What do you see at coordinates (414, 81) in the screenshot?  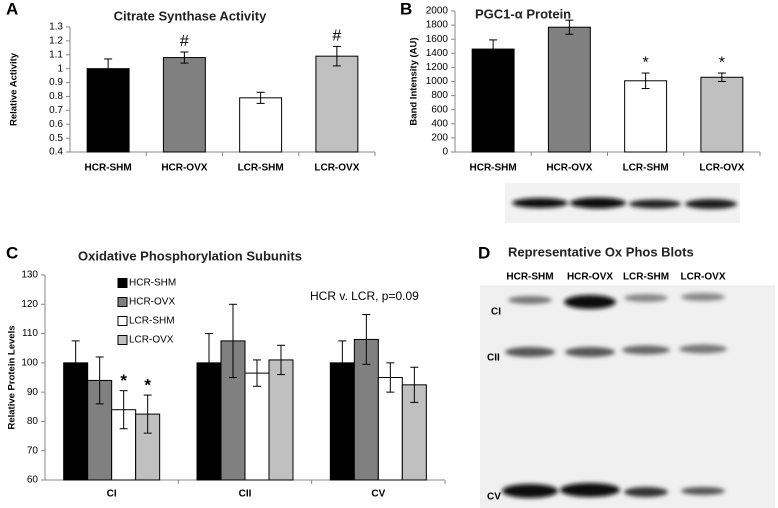 I see `y-axis-label: Band Intensity (AU)` at bounding box center [414, 81].